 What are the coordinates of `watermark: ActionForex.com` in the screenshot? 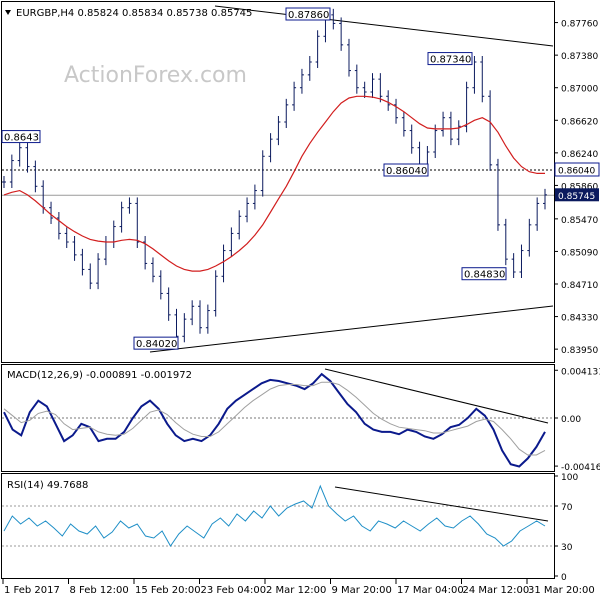 It's located at (155, 75).